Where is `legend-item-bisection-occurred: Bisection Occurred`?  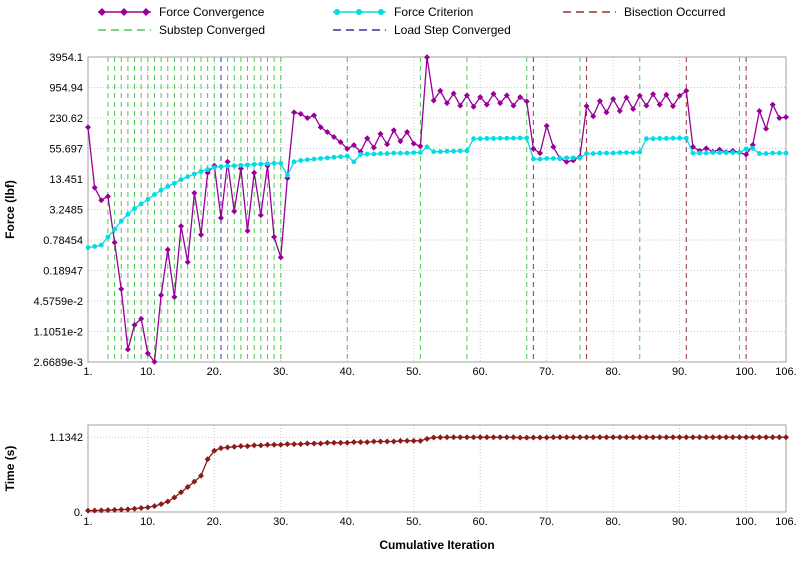
legend-item-bisection-occurred: Bisection Occurred is located at coordinates (643, 12).